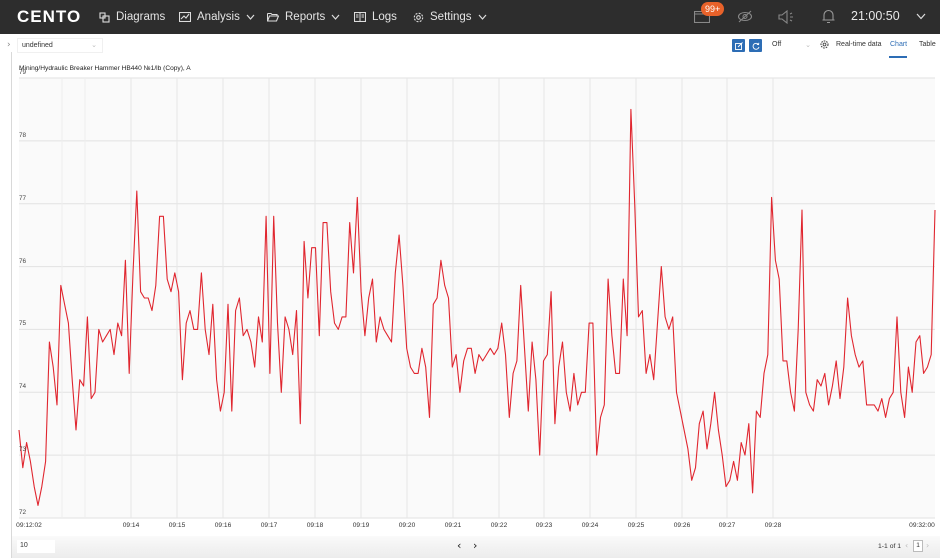 The width and height of the screenshot is (940, 558). Describe the element at coordinates (36, 546) in the screenshot. I see `page-size-input: 10` at that location.